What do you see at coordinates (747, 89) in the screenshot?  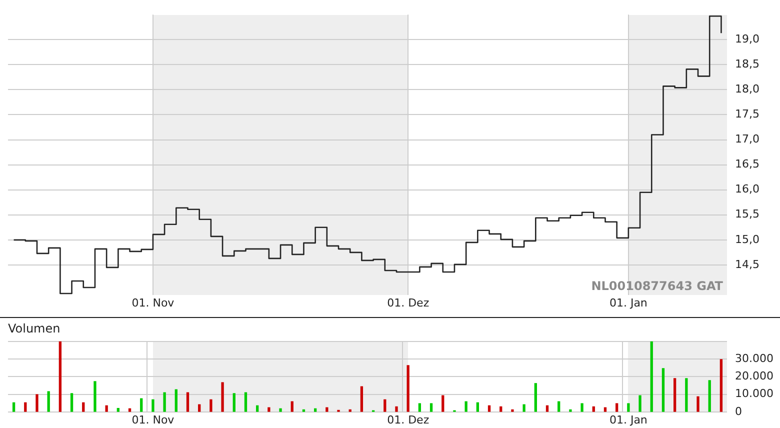 I see `y-tick-label: 18,0` at bounding box center [747, 89].